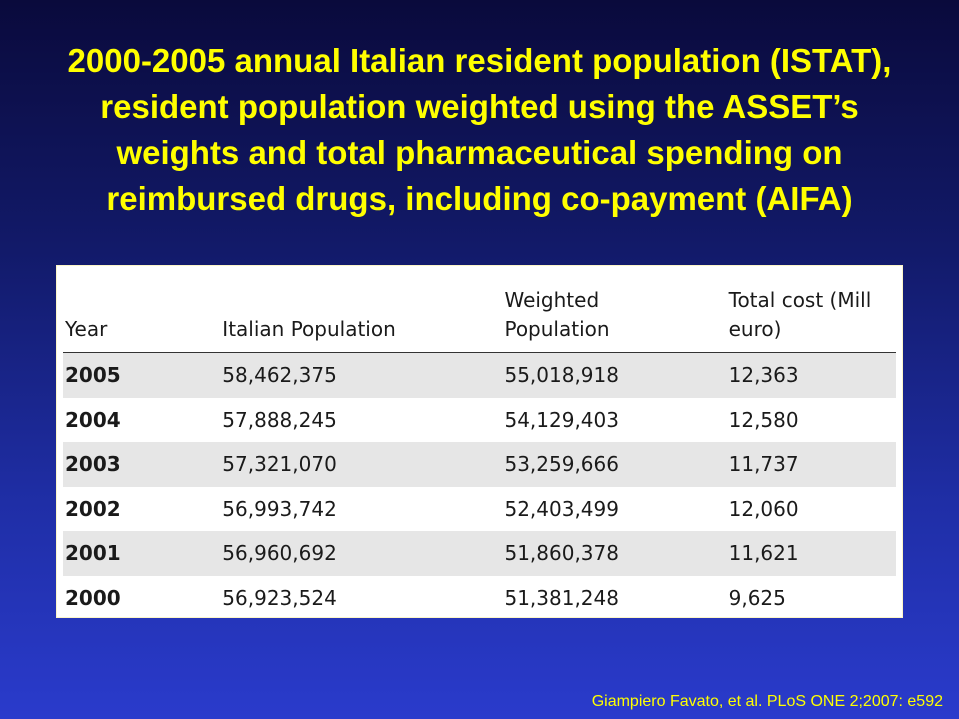  Describe the element at coordinates (142, 313) in the screenshot. I see `header-year: Year` at that location.